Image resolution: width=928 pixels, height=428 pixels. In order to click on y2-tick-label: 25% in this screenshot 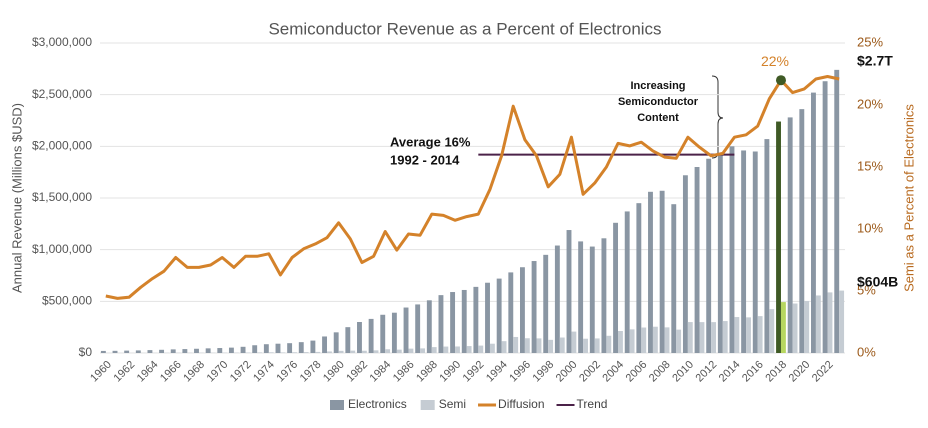, I will do `click(870, 41)`.